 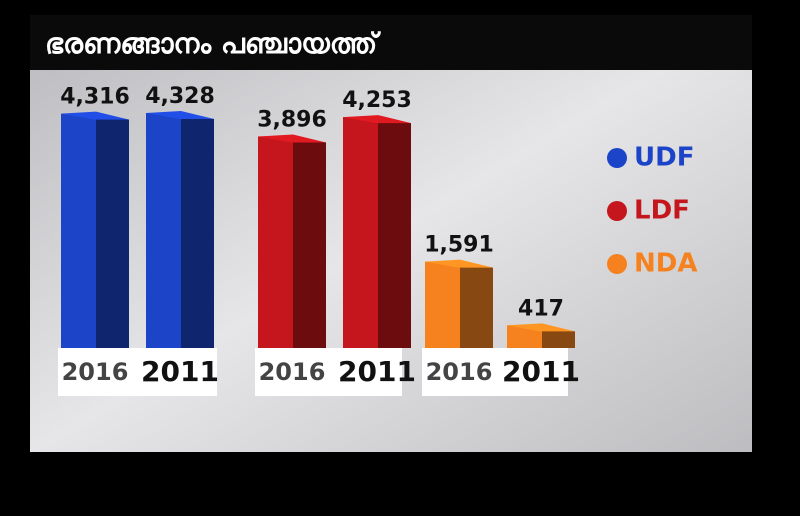 I want to click on value-label: 4,316, so click(x=95, y=97).